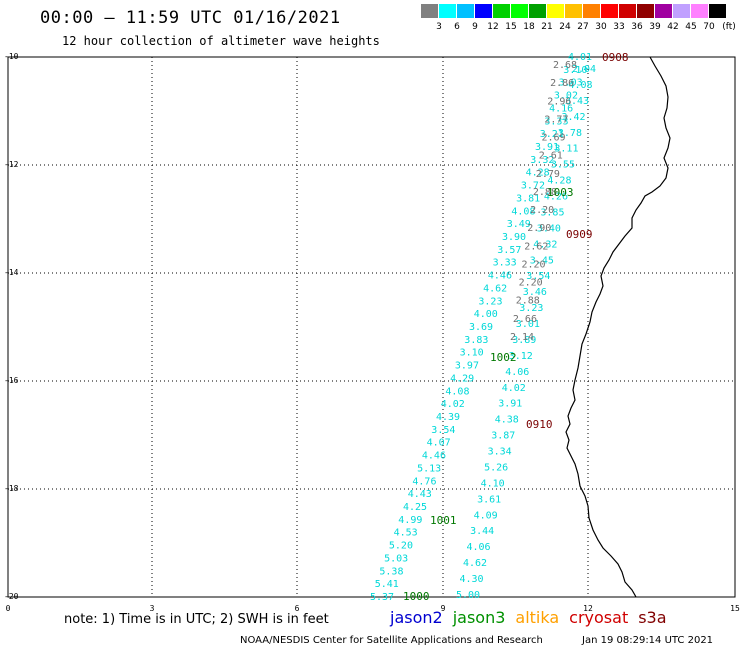 Image resolution: width=740 pixels, height=650 pixels. Describe the element at coordinates (691, 27) in the screenshot. I see `colorbar-label: 45` at that location.